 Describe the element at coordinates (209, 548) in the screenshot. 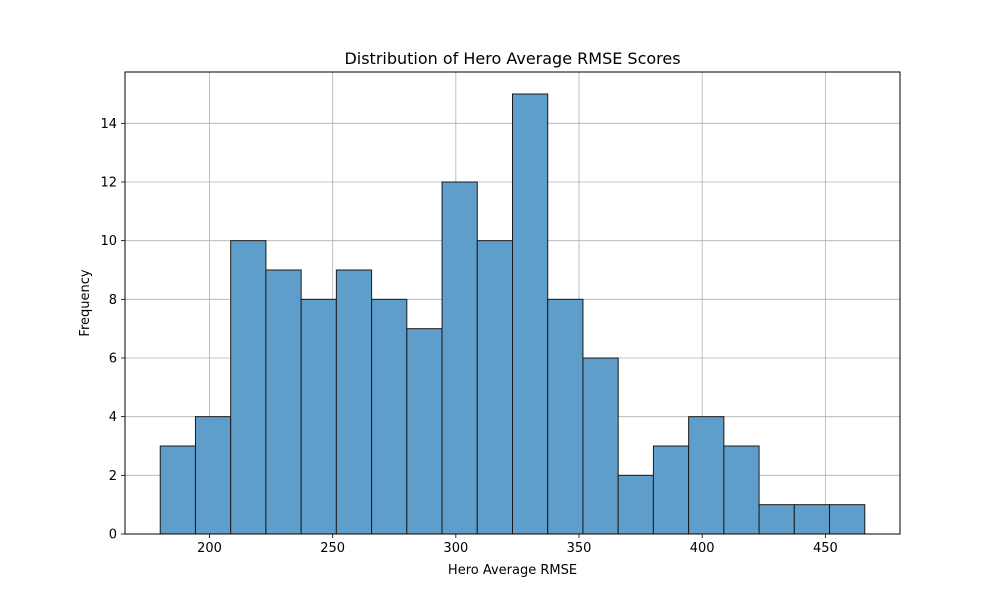

I see `x-tick-label: 200` at that location.